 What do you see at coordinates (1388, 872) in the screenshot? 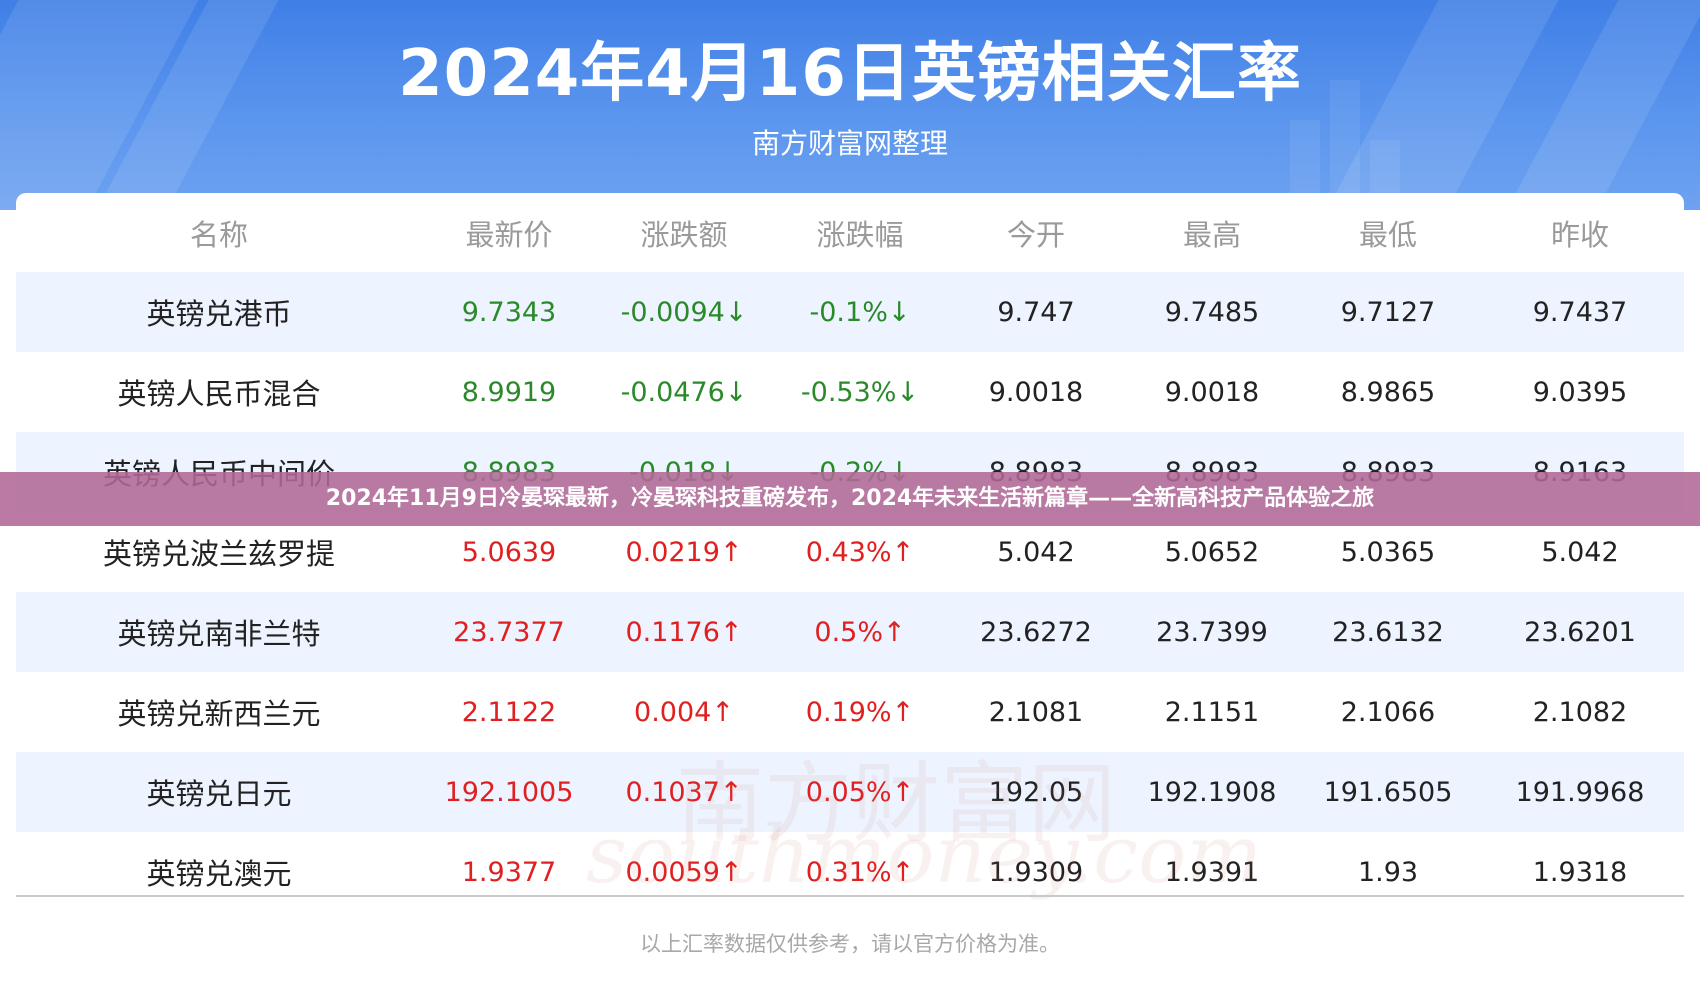
I see `cell-low: 1.93` at bounding box center [1388, 872].